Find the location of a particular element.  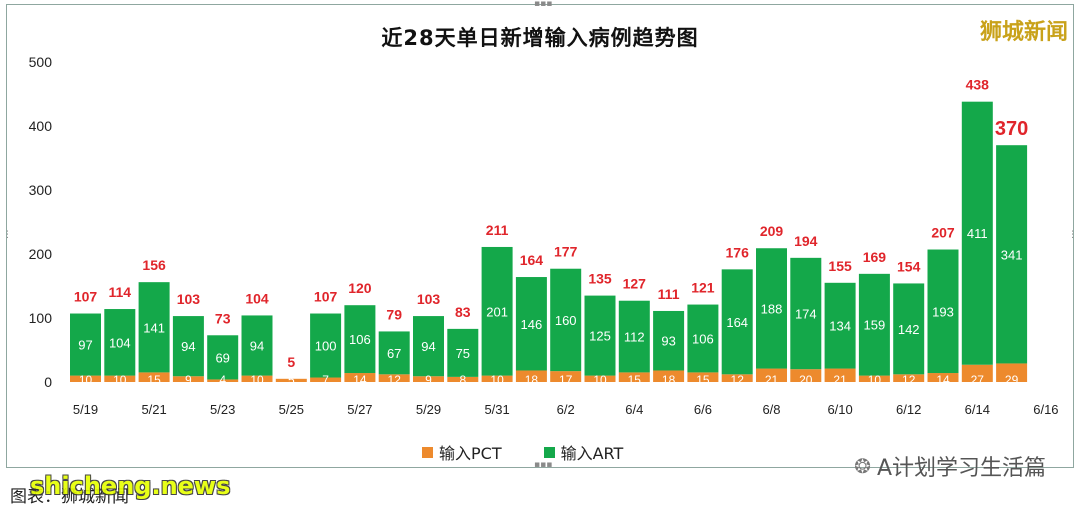

data-label-total: 73 is located at coordinates (223, 318).